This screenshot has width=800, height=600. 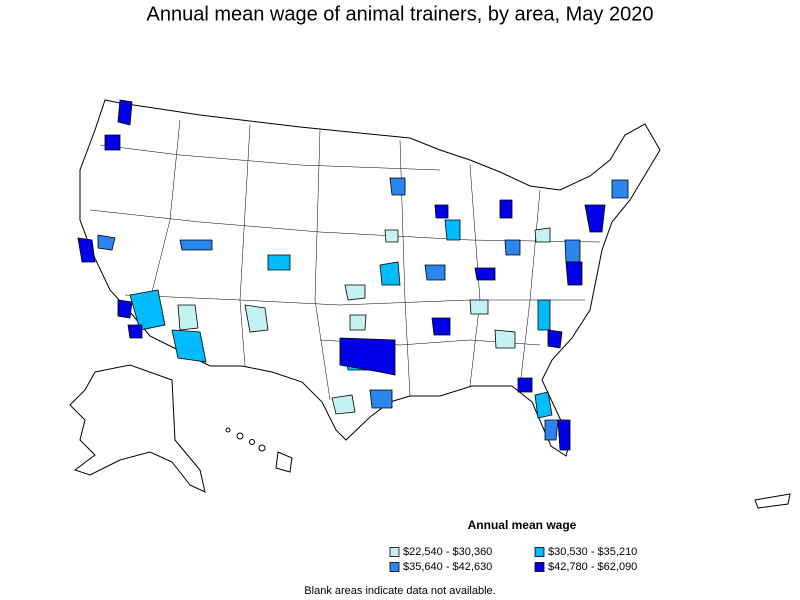 I want to click on footnote: Blank areas indicate data not available., so click(x=399, y=591).